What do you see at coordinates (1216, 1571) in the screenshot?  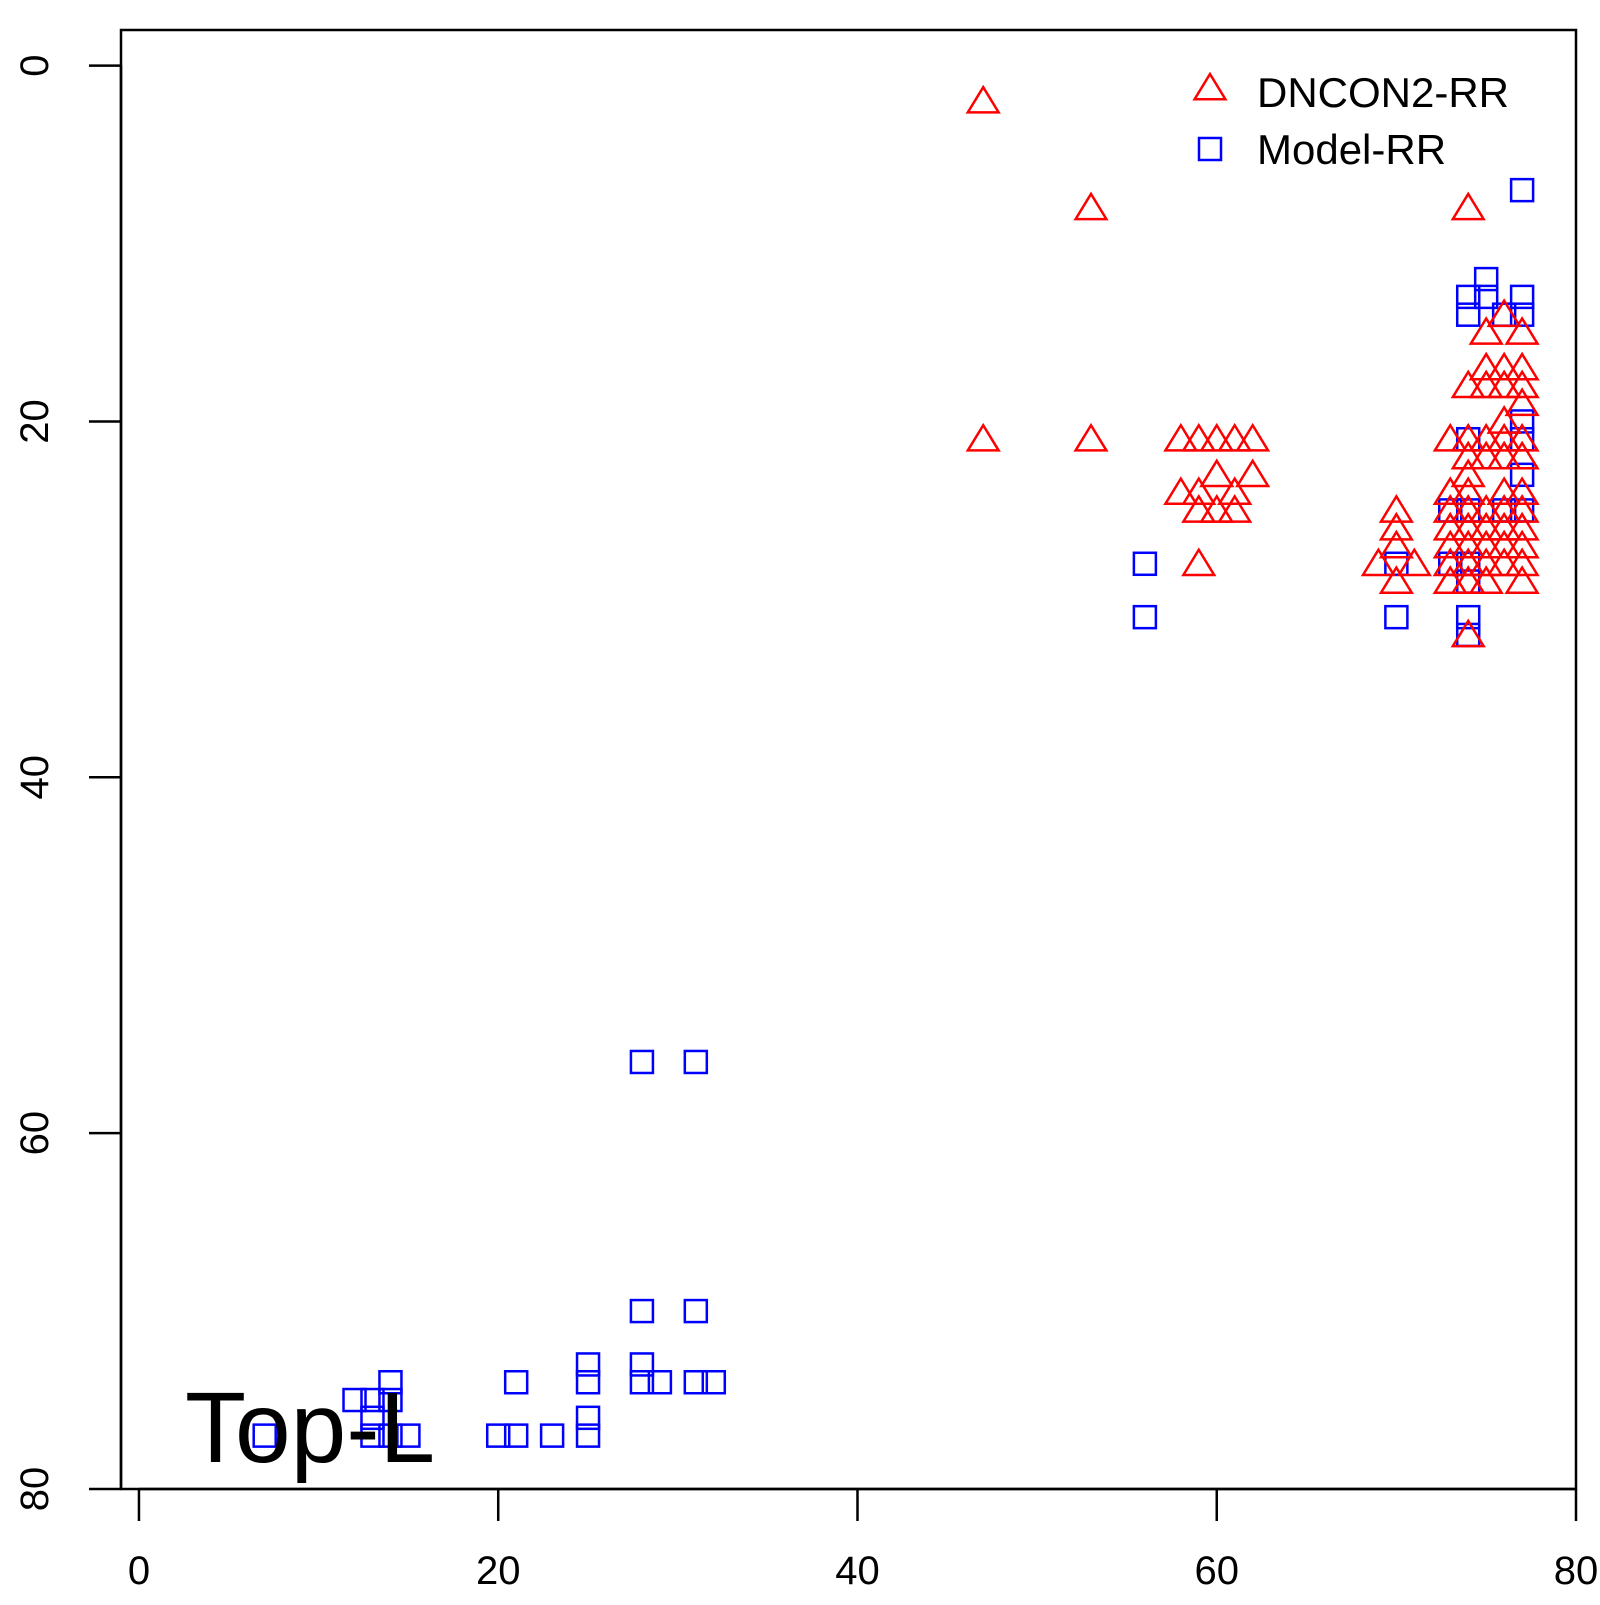 I see `x-tick-label: 60` at bounding box center [1216, 1571].